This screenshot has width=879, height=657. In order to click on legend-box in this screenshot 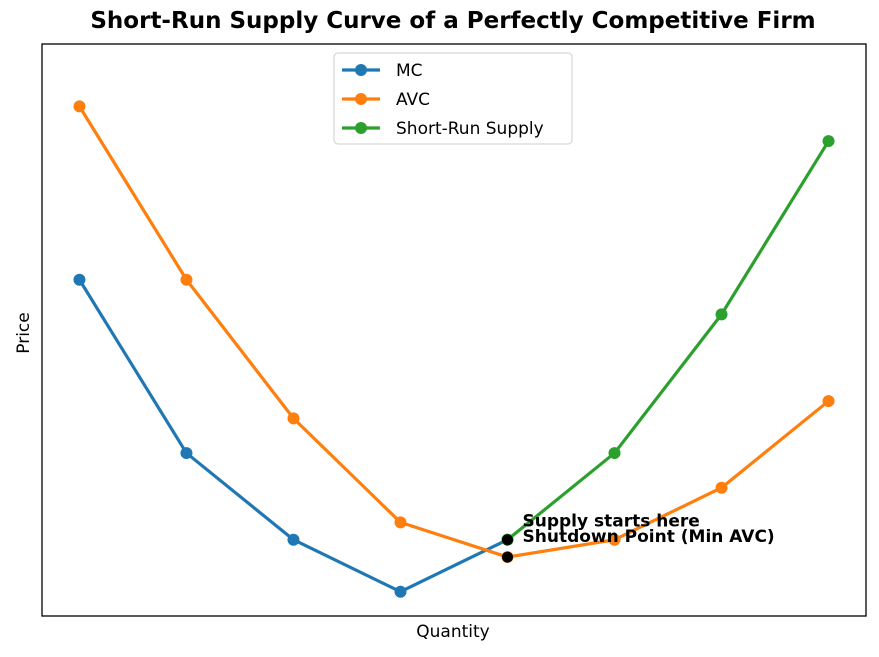, I will do `click(453, 98)`.